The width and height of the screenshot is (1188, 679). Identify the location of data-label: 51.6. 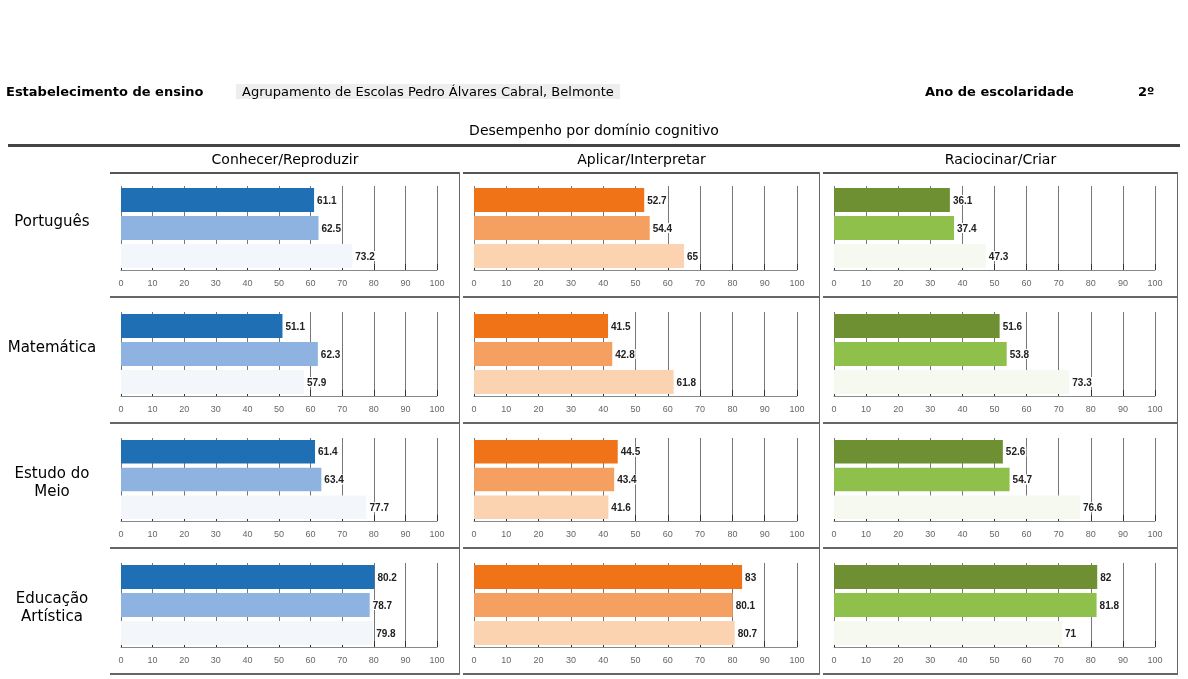
(1012, 326).